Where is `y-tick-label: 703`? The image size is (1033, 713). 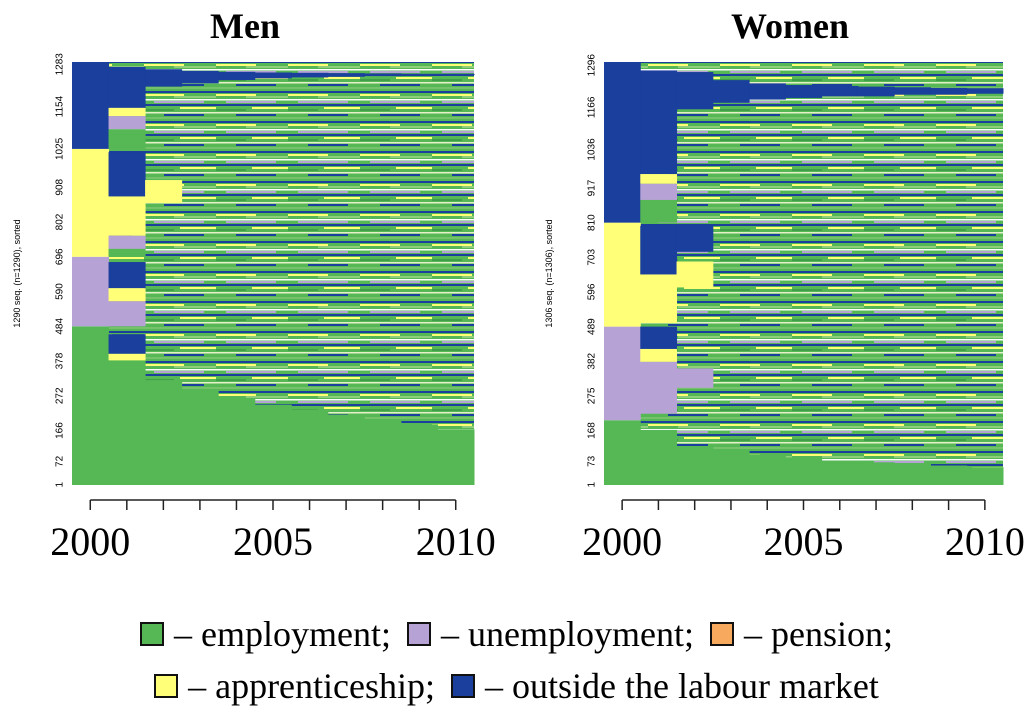 y-tick-label: 703 is located at coordinates (592, 257).